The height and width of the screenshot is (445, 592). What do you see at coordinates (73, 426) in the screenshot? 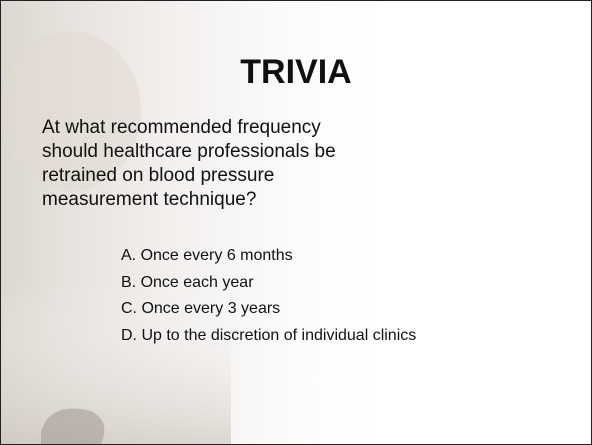
I see `photo-cuff` at bounding box center [73, 426].